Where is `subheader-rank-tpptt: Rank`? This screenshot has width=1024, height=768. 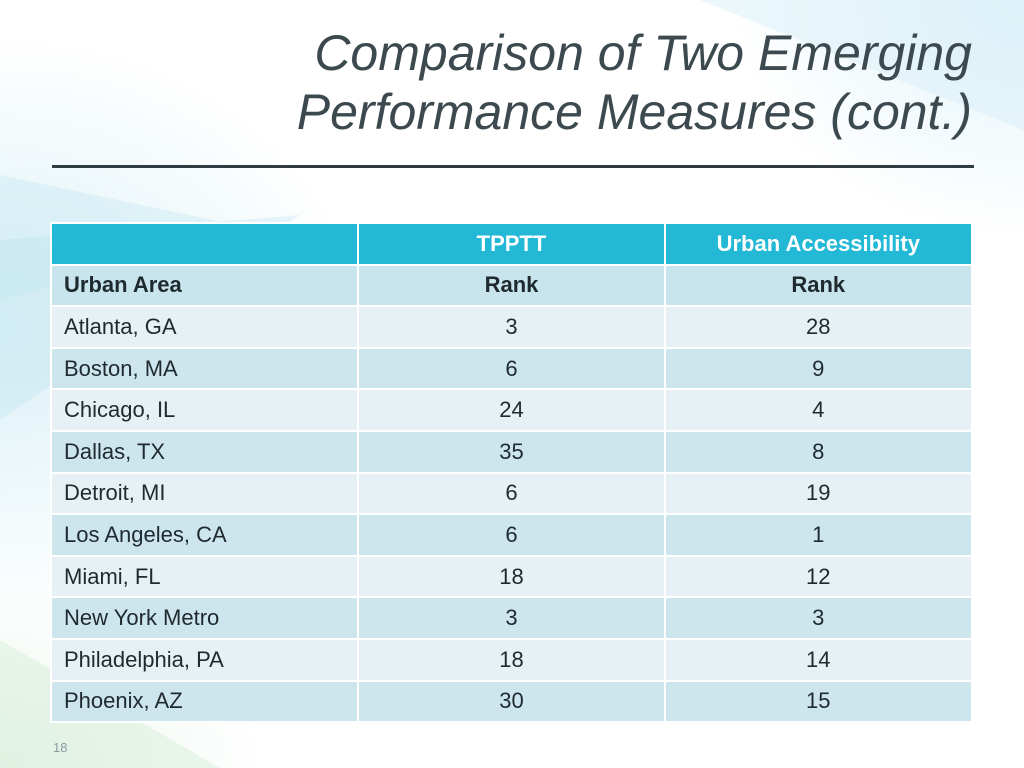 subheader-rank-tpptt: Rank is located at coordinates (511, 285).